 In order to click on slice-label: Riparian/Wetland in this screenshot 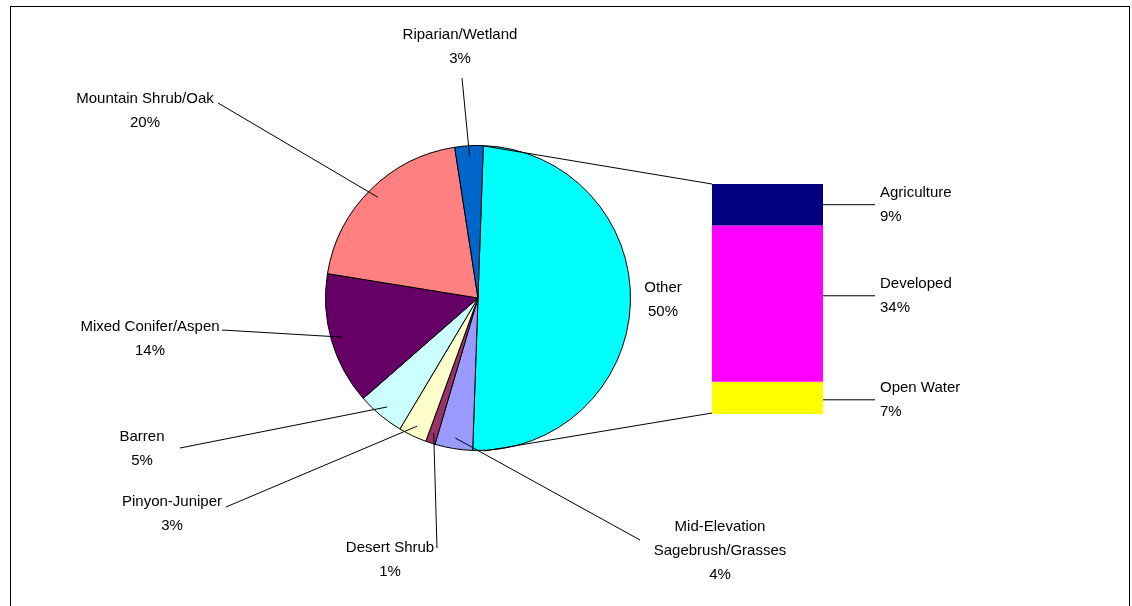, I will do `click(460, 34)`.